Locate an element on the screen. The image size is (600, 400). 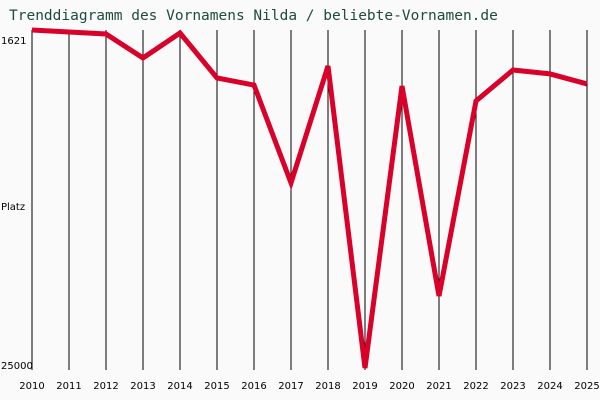
x-axis-label: 2017 is located at coordinates (291, 386).